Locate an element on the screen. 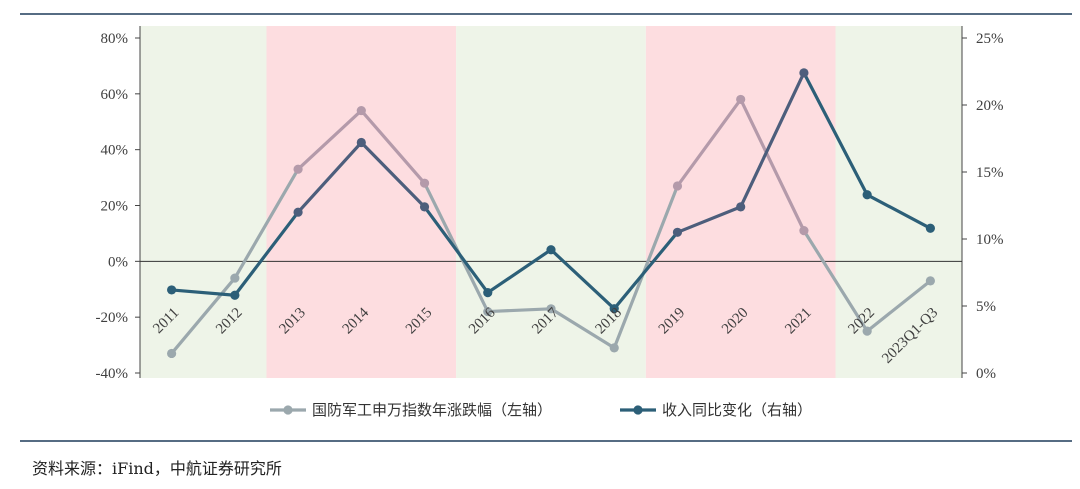  left-tick-label: 0% is located at coordinates (118, 262).